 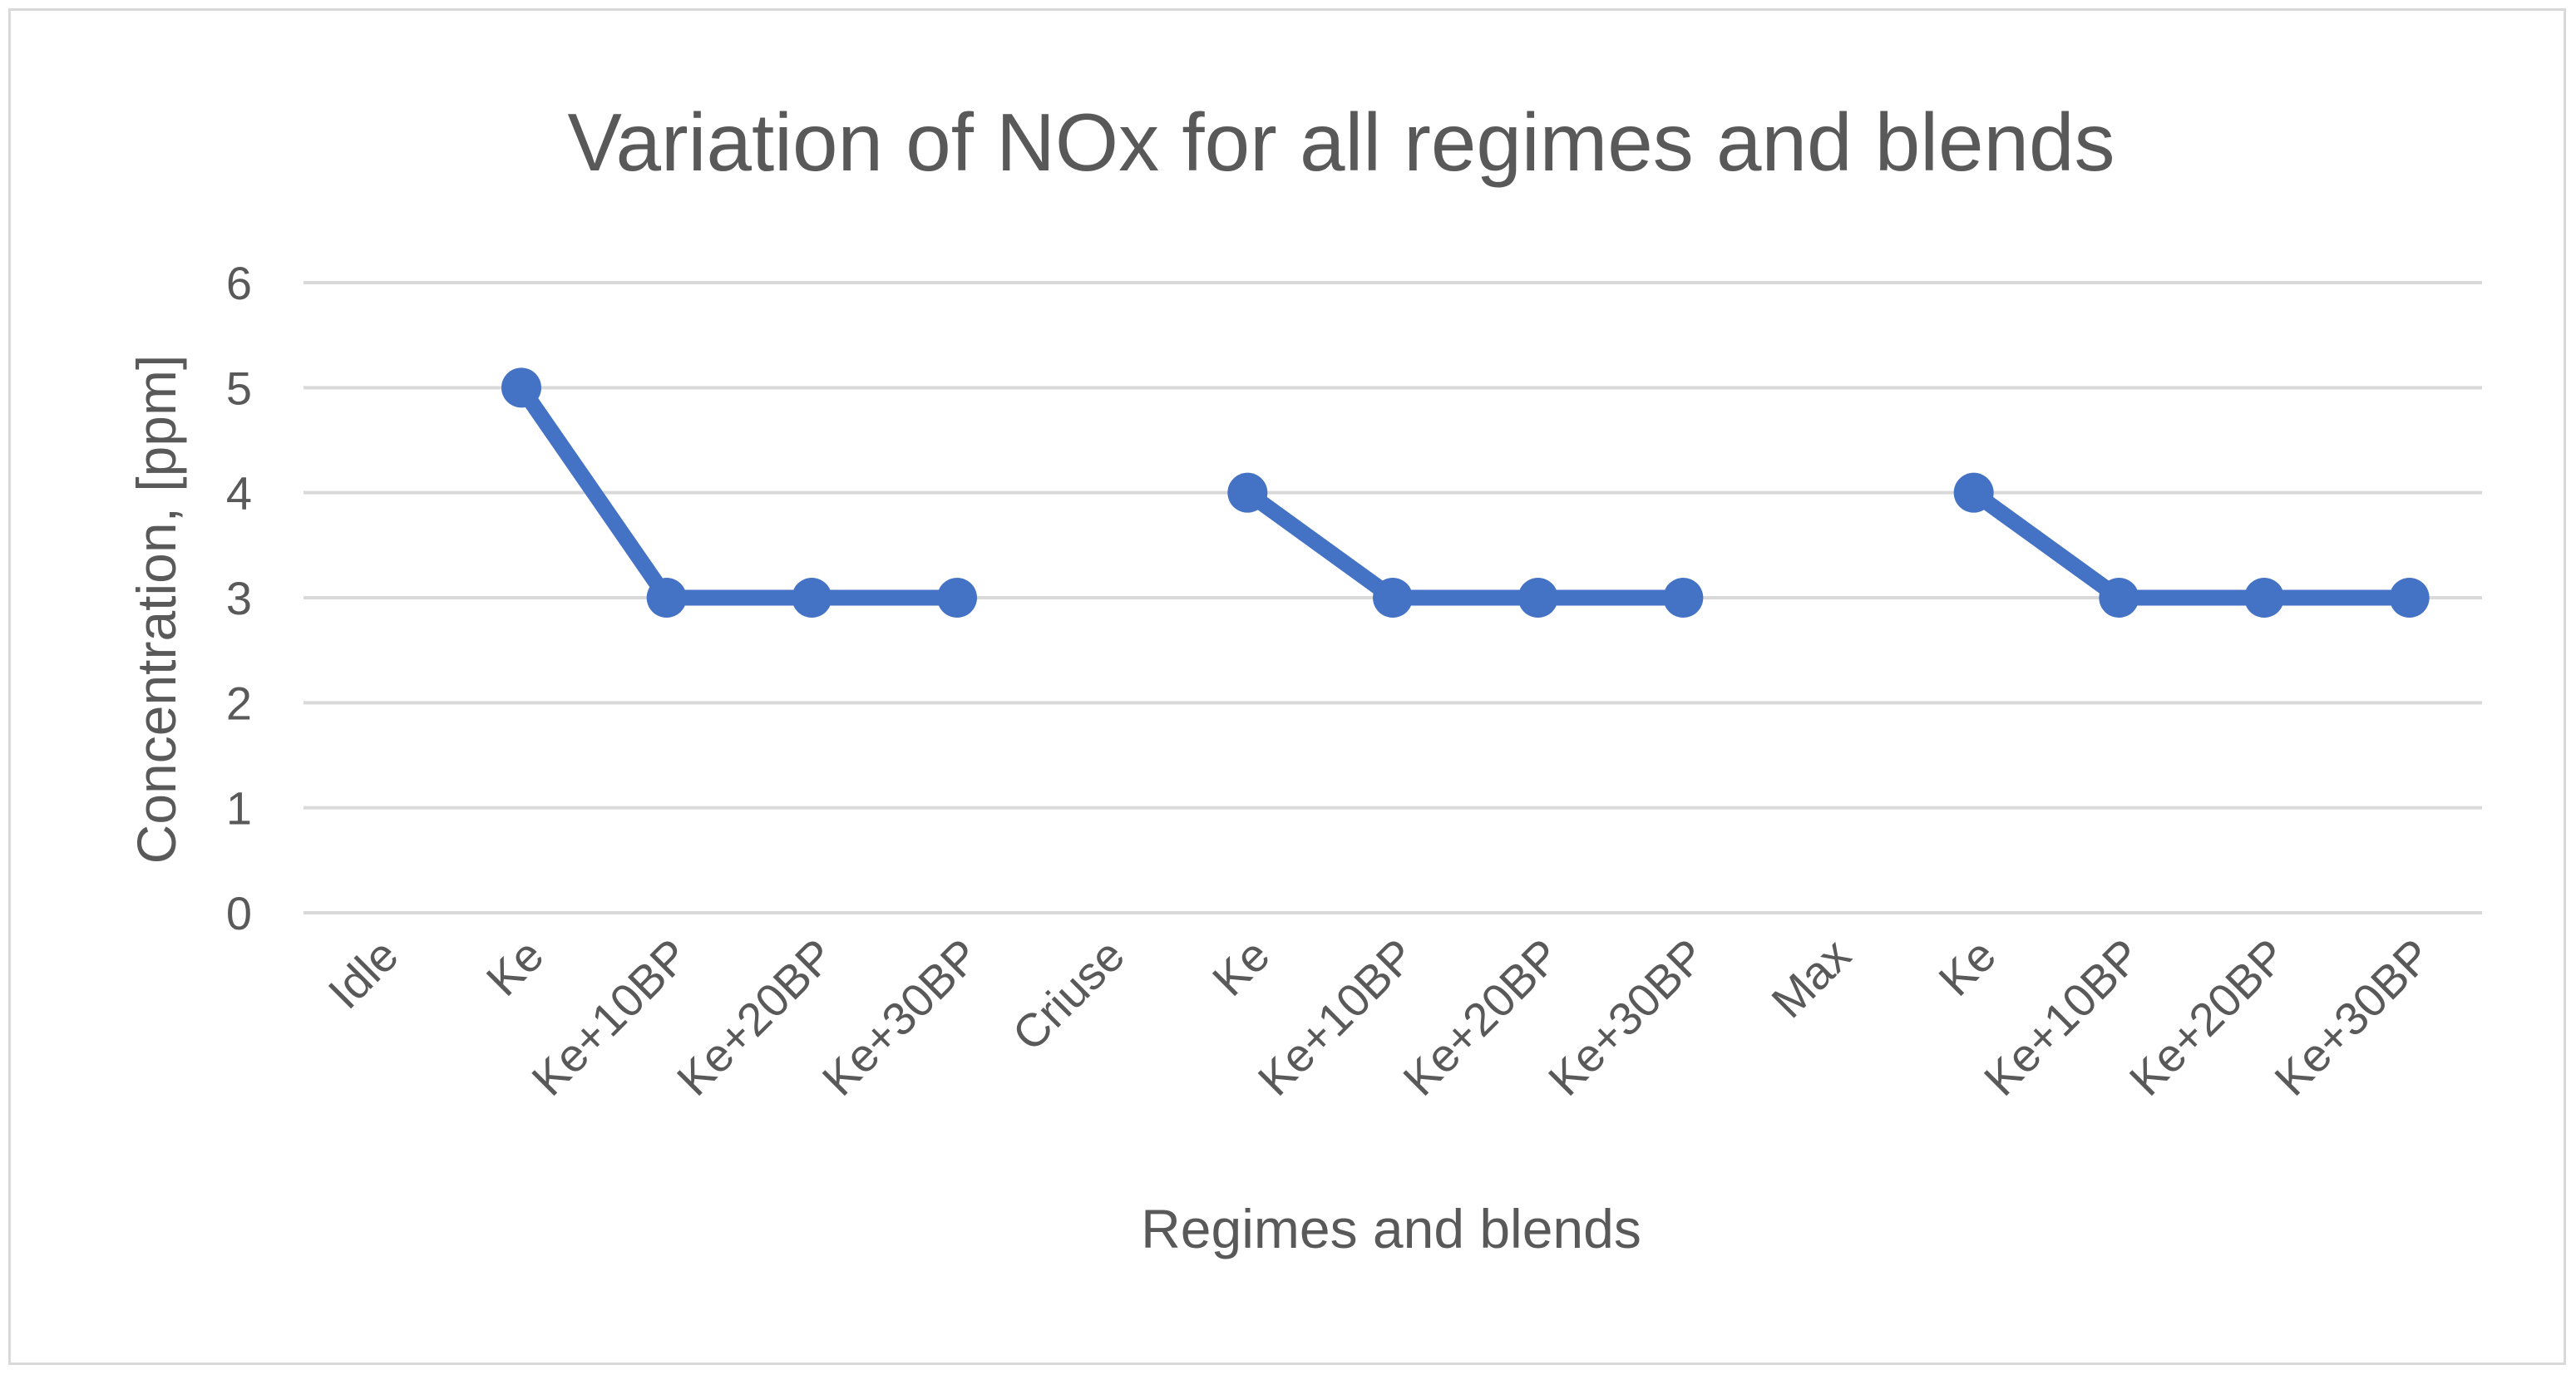 What do you see at coordinates (1810, 978) in the screenshot?
I see `x-category-label: Max` at bounding box center [1810, 978].